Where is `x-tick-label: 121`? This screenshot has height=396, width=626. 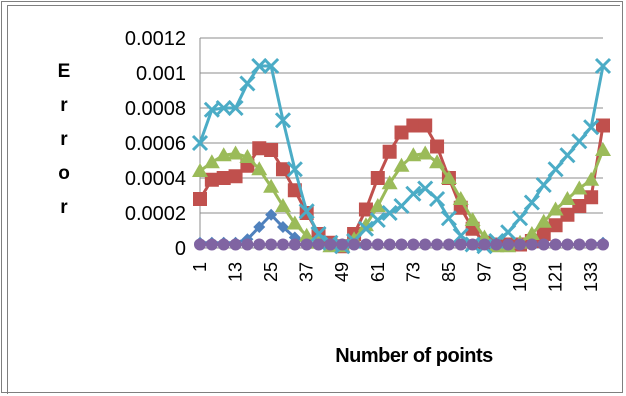
x-tick-label: 121 is located at coordinates (556, 277).